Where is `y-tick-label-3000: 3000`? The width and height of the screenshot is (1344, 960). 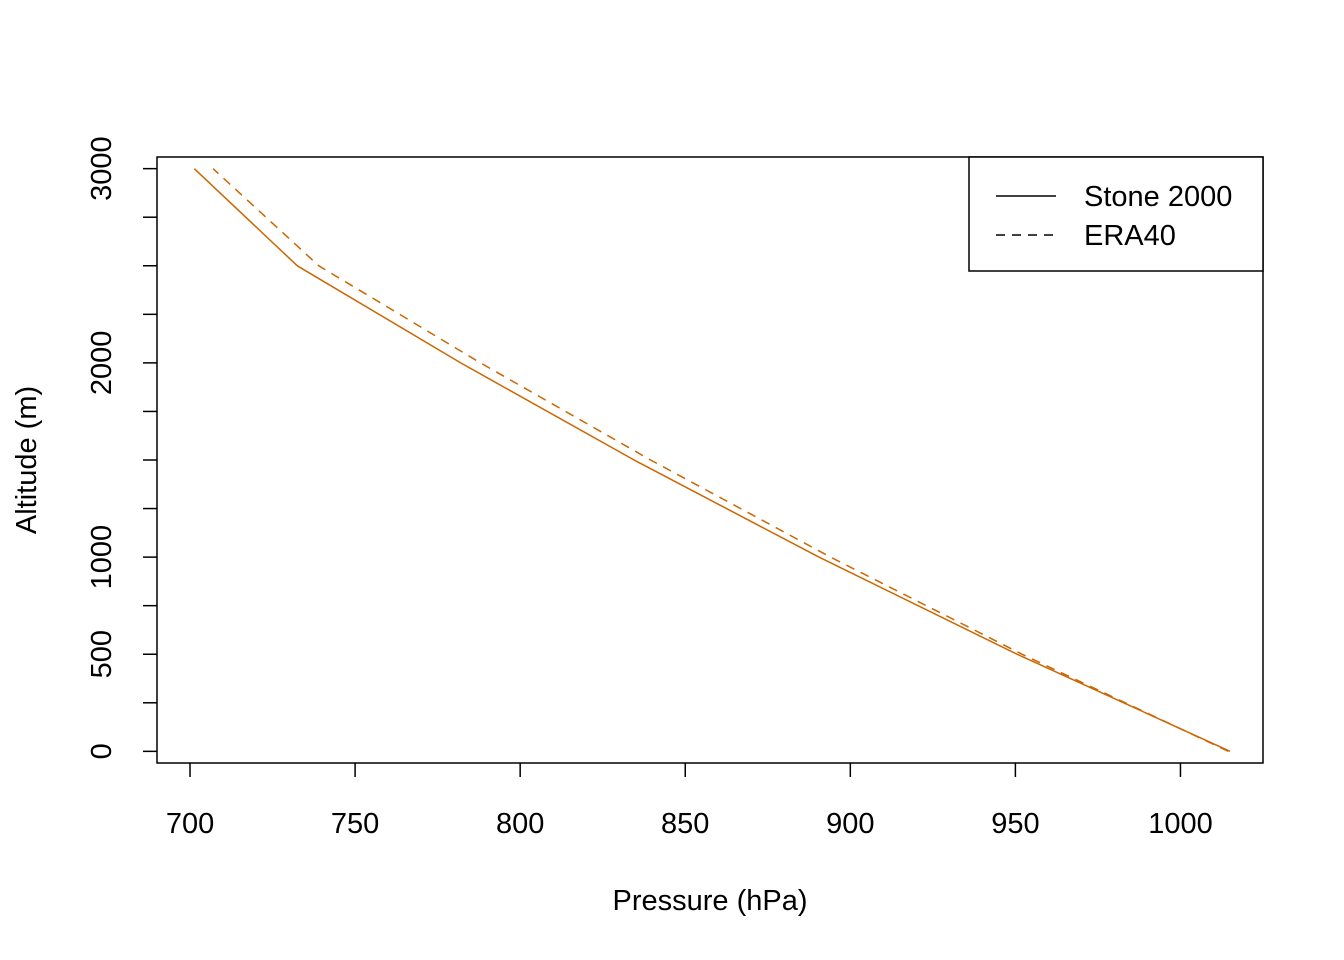
y-tick-label-3000: 3000 is located at coordinates (102, 168).